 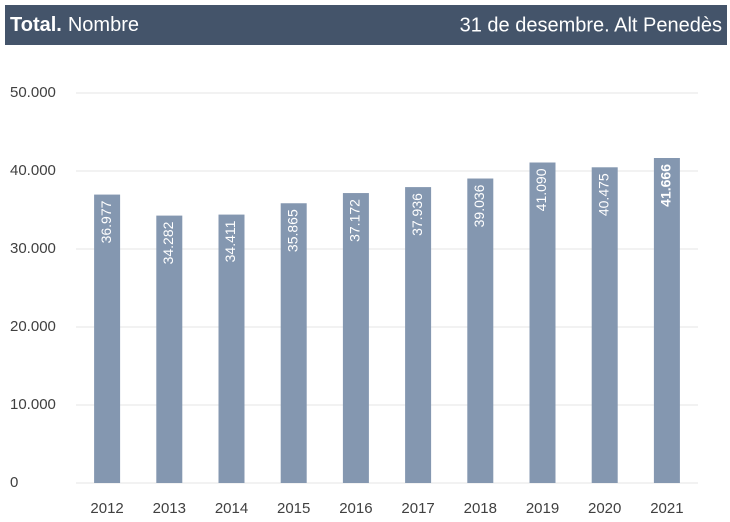 I want to click on data-label: 40.475, so click(x=603, y=194).